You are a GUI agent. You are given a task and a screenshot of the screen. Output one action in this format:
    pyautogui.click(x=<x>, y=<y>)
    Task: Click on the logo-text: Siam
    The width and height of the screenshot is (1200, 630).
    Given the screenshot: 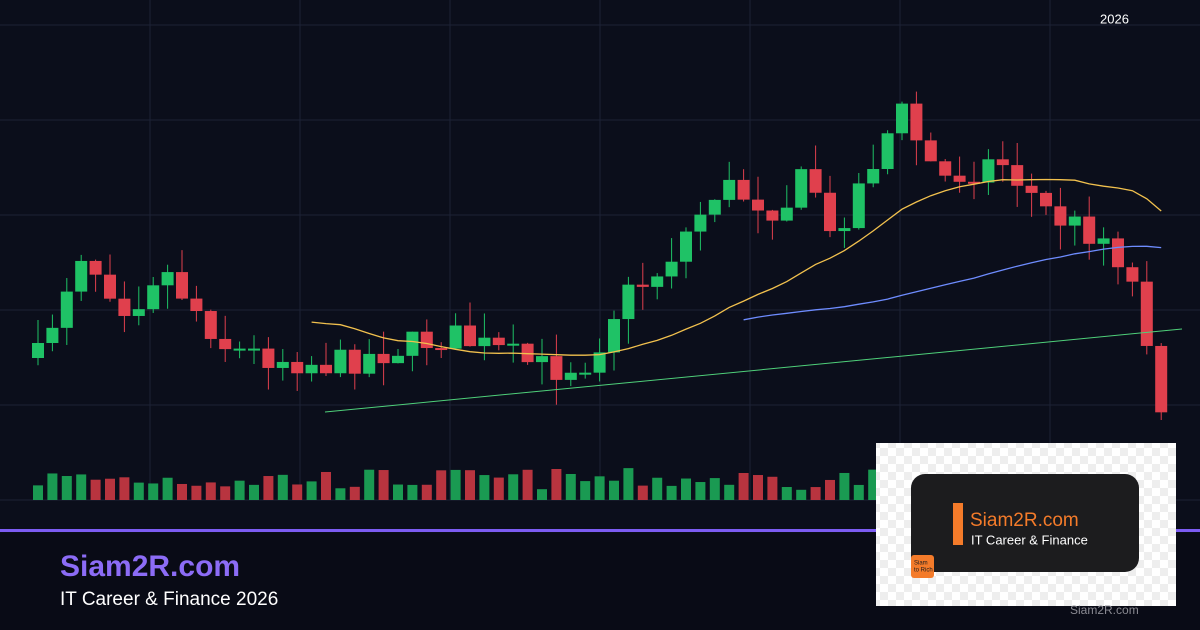 What is the action you would take?
    pyautogui.click(x=921, y=564)
    